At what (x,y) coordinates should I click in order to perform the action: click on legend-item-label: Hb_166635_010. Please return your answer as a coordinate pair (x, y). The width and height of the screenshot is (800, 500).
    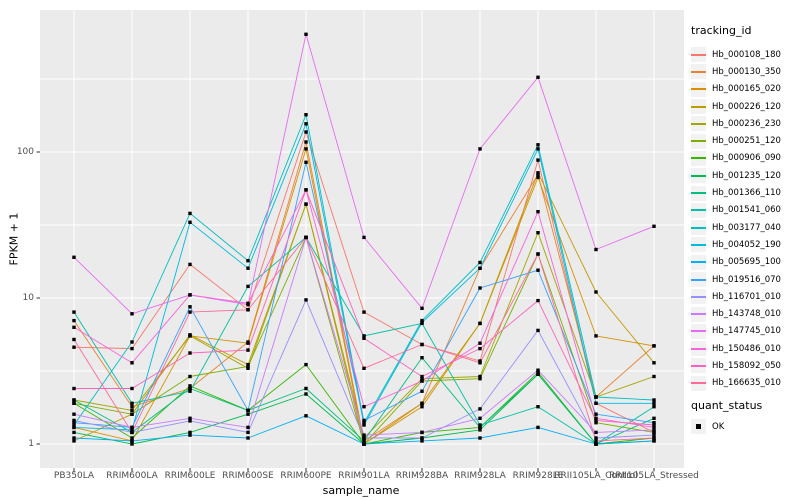
    Looking at the image, I should click on (746, 383).